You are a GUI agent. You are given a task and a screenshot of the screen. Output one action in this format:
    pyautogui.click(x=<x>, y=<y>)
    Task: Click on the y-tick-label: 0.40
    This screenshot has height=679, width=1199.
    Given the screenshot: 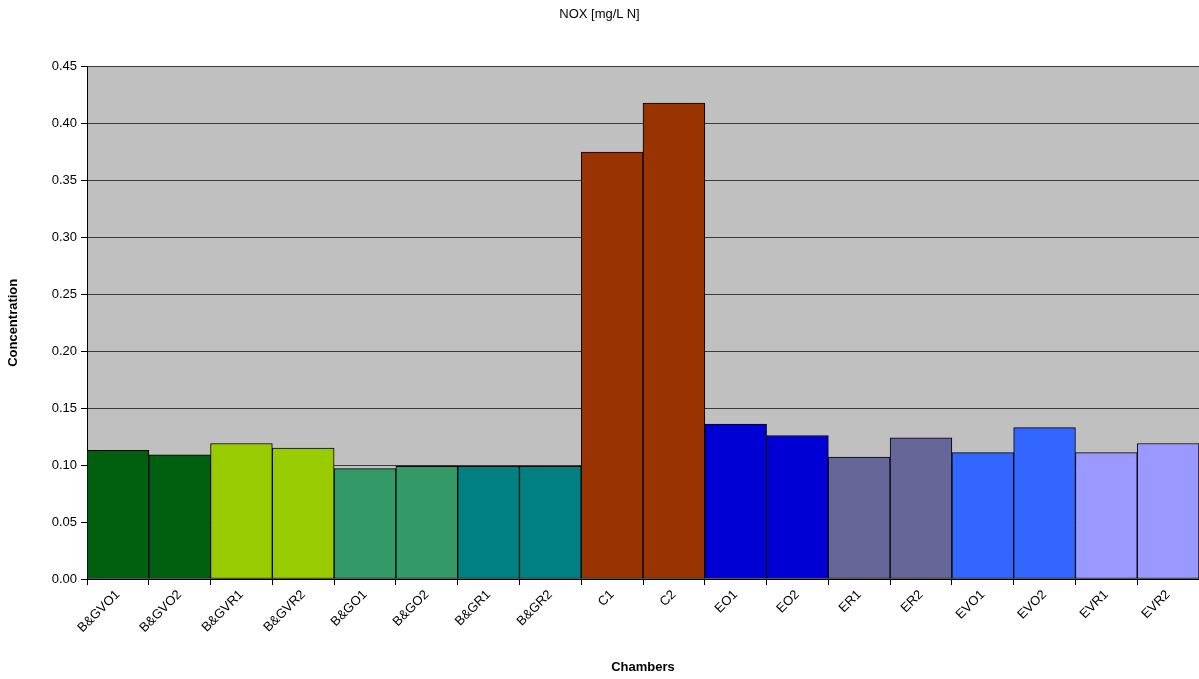 What is the action you would take?
    pyautogui.click(x=64, y=123)
    